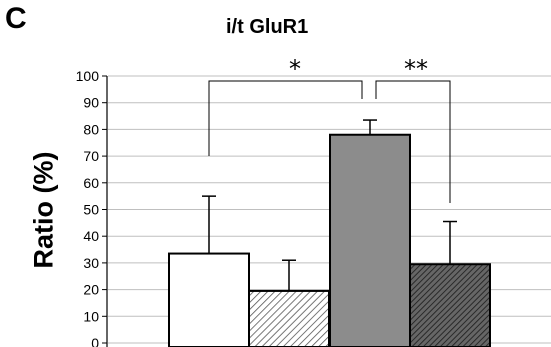  Describe the element at coordinates (416, 69) in the screenshot. I see `significance-label: **` at that location.